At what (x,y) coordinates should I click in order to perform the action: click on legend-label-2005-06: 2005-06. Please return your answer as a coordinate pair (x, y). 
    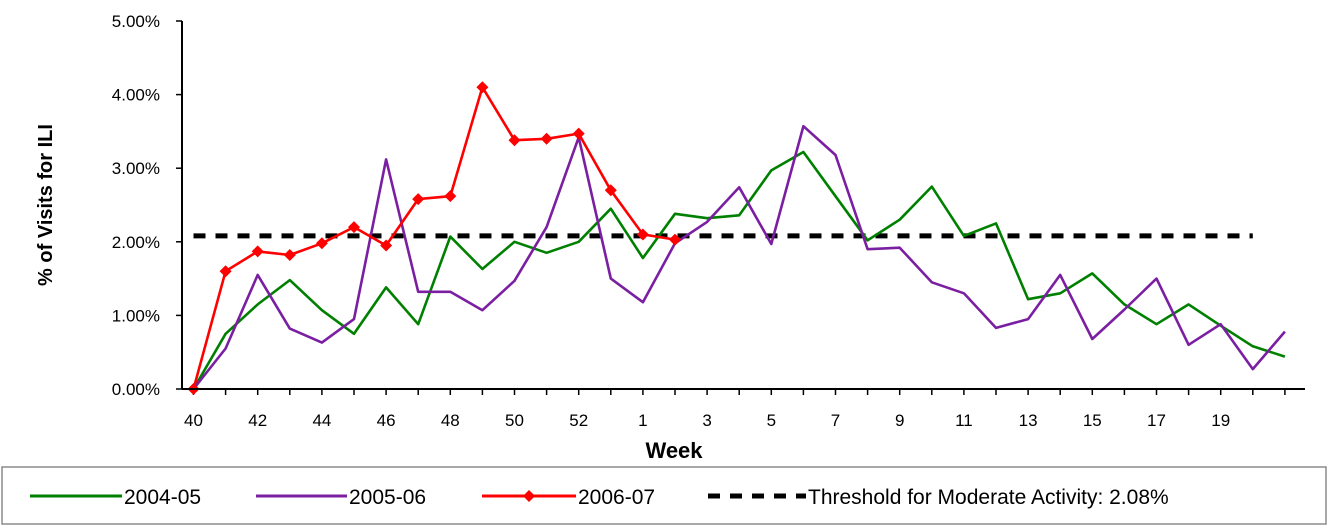
    Looking at the image, I should click on (387, 497).